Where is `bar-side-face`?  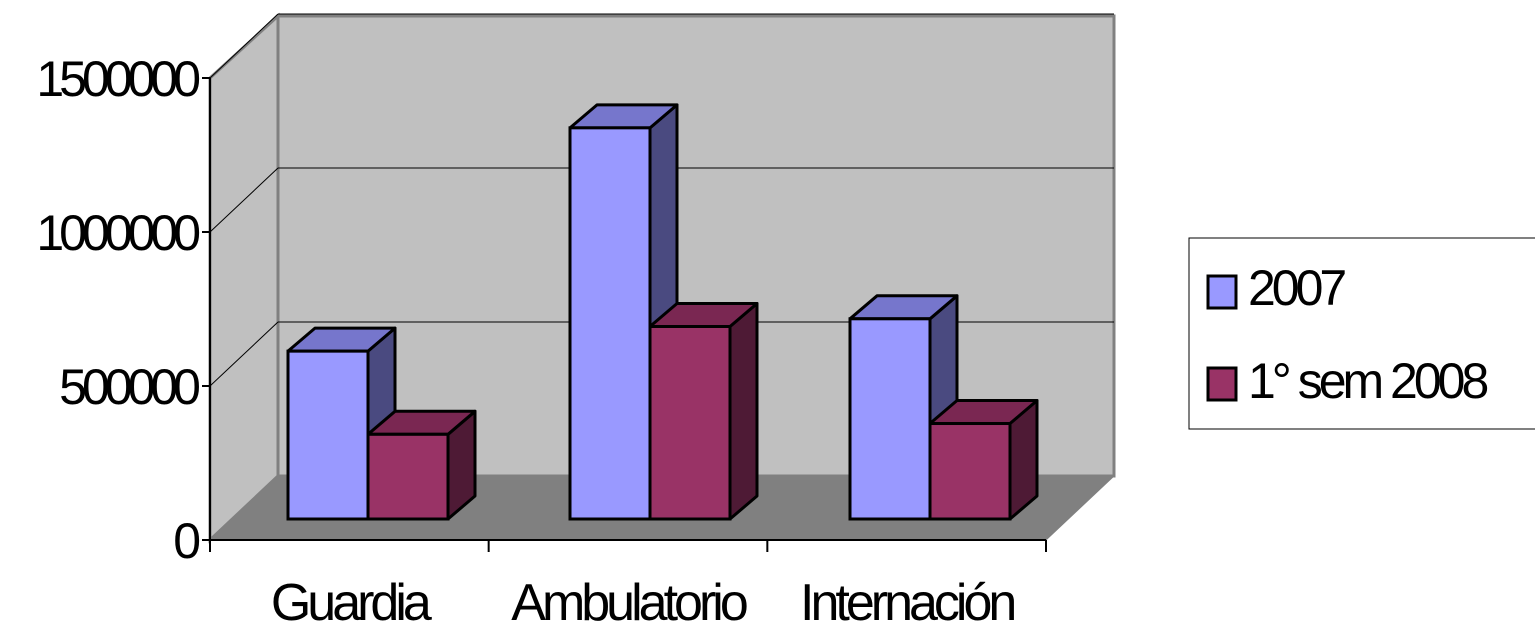
bar-side-face is located at coordinates (743, 411).